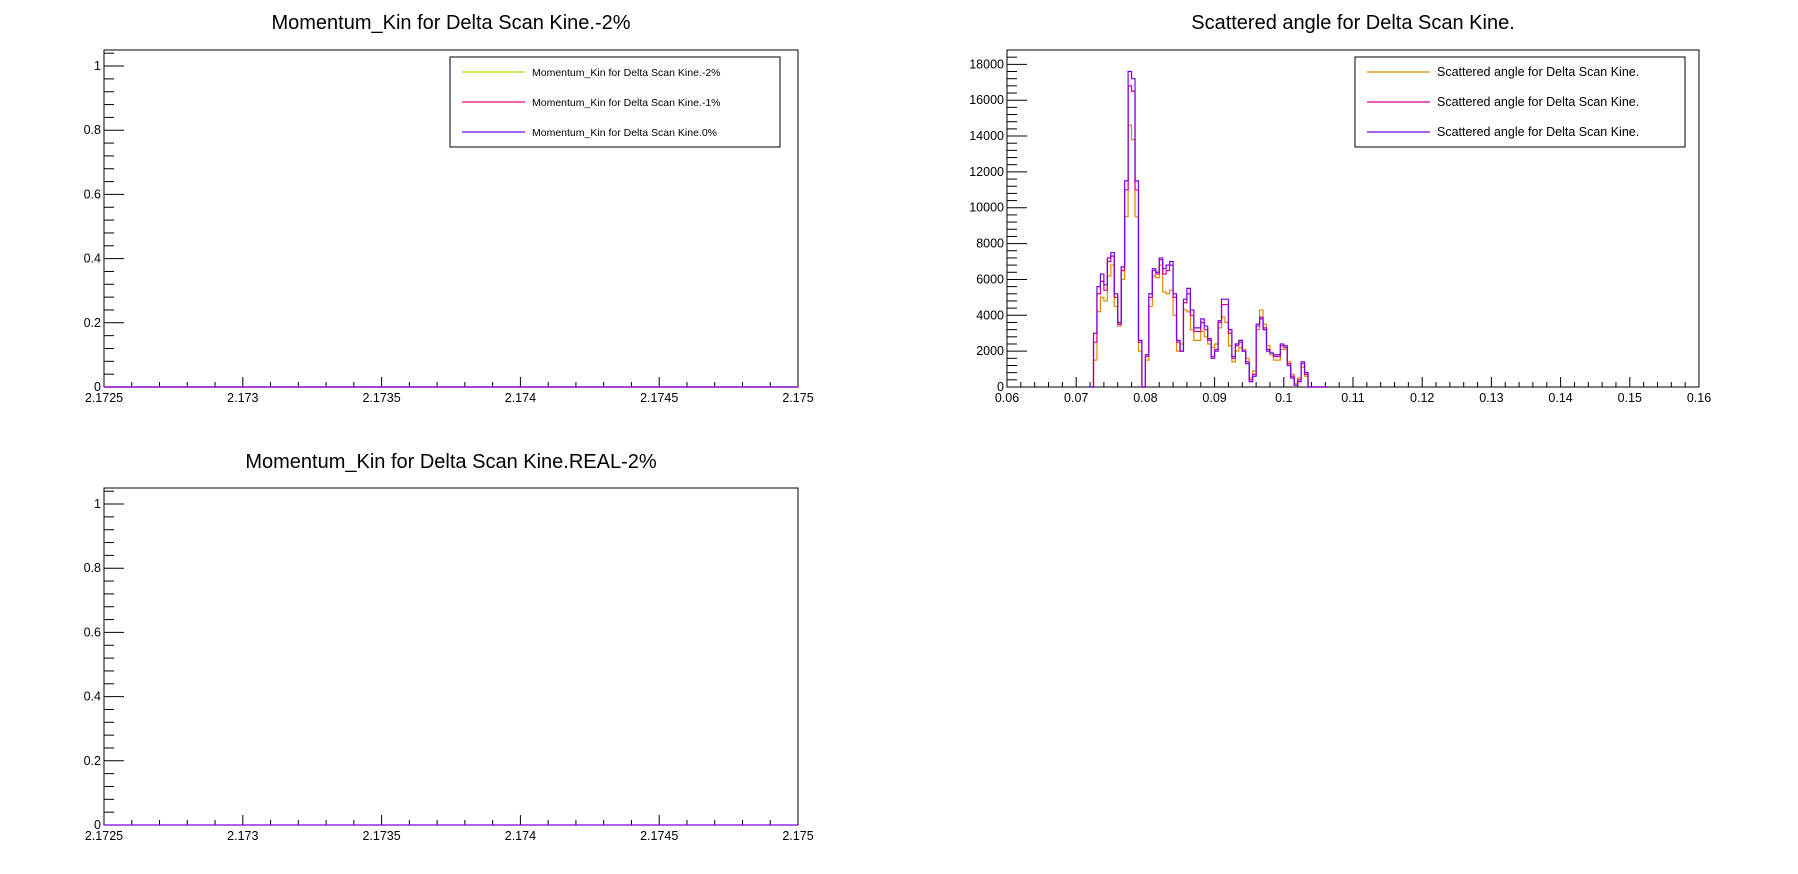 Image resolution: width=1798 pixels, height=874 pixels. What do you see at coordinates (626, 73) in the screenshot?
I see `legend-entry-label: Momentum_Kin for Delta Scan Kine.-2%` at bounding box center [626, 73].